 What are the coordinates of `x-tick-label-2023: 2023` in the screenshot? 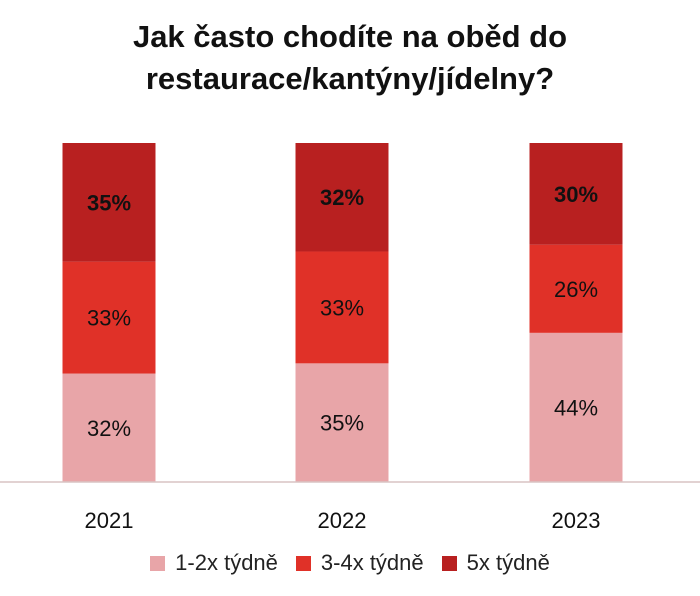 It's located at (576, 520).